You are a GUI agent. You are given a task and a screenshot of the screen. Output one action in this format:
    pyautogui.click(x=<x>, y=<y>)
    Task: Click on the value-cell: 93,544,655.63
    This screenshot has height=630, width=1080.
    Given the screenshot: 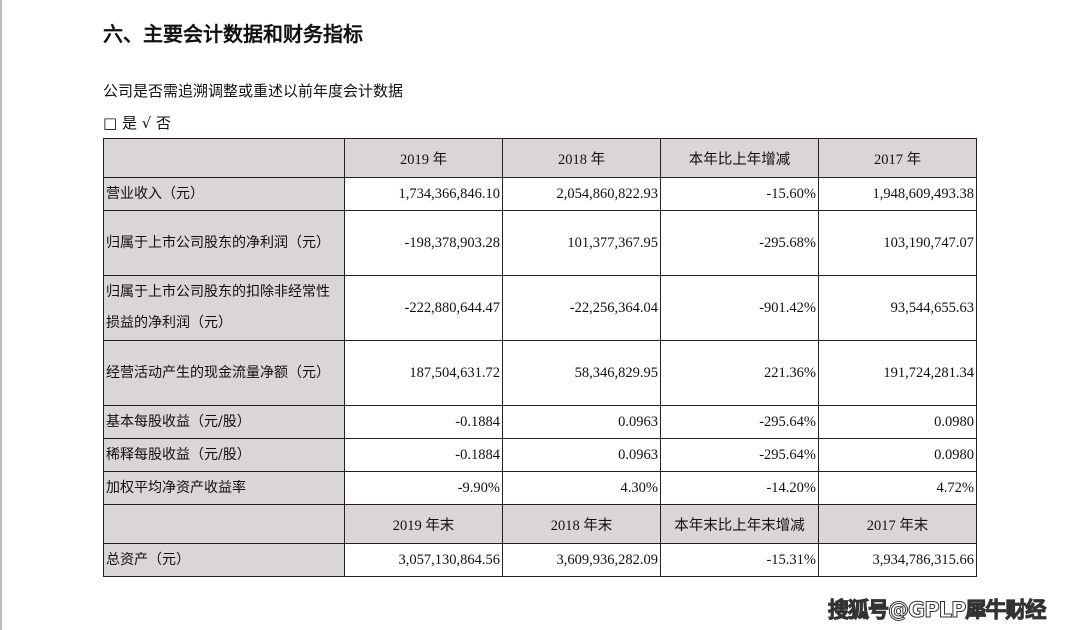 What is the action you would take?
    pyautogui.click(x=897, y=308)
    